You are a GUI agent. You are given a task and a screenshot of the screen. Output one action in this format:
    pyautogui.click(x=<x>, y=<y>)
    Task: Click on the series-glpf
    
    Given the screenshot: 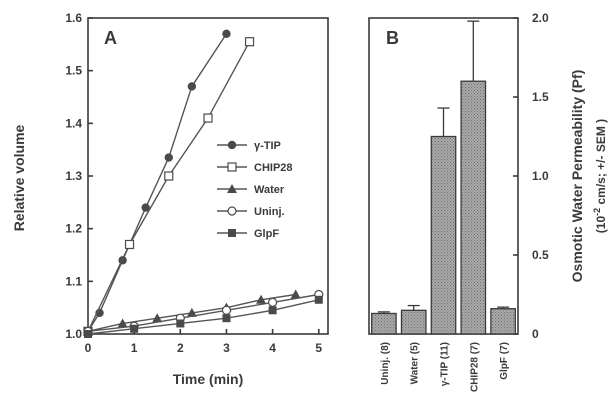 What is the action you would take?
    pyautogui.click(x=203, y=316)
    